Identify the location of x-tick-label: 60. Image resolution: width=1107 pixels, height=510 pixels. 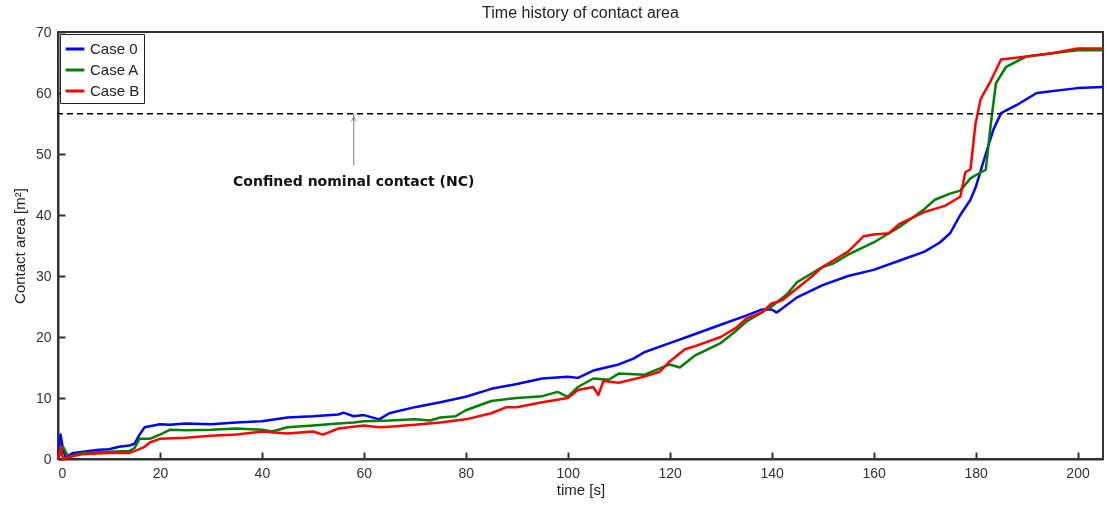
(364, 472).